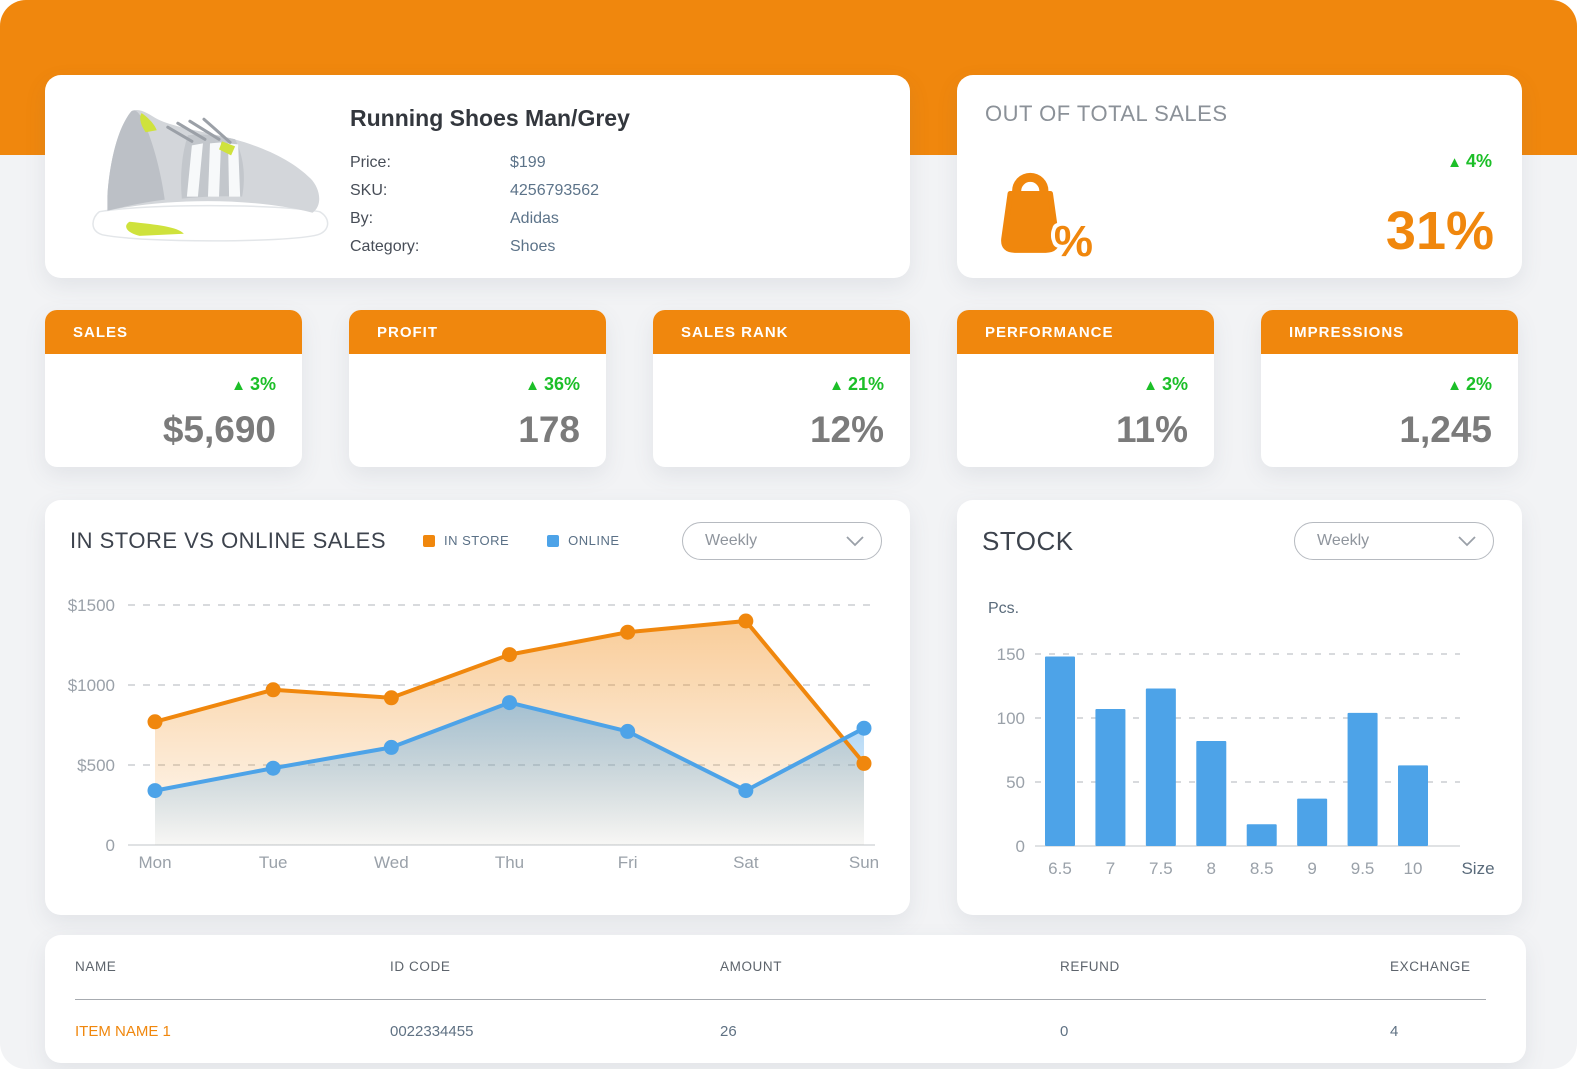  What do you see at coordinates (846, 429) in the screenshot?
I see `kpi-value: 12%` at bounding box center [846, 429].